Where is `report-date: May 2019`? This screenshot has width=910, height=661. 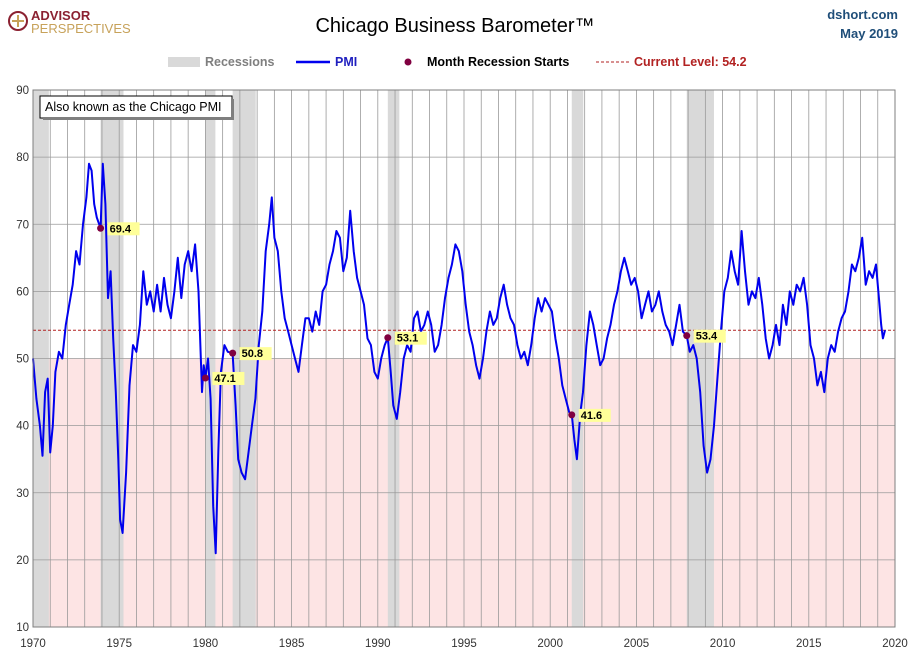
report-date: May 2019 is located at coordinates (869, 33).